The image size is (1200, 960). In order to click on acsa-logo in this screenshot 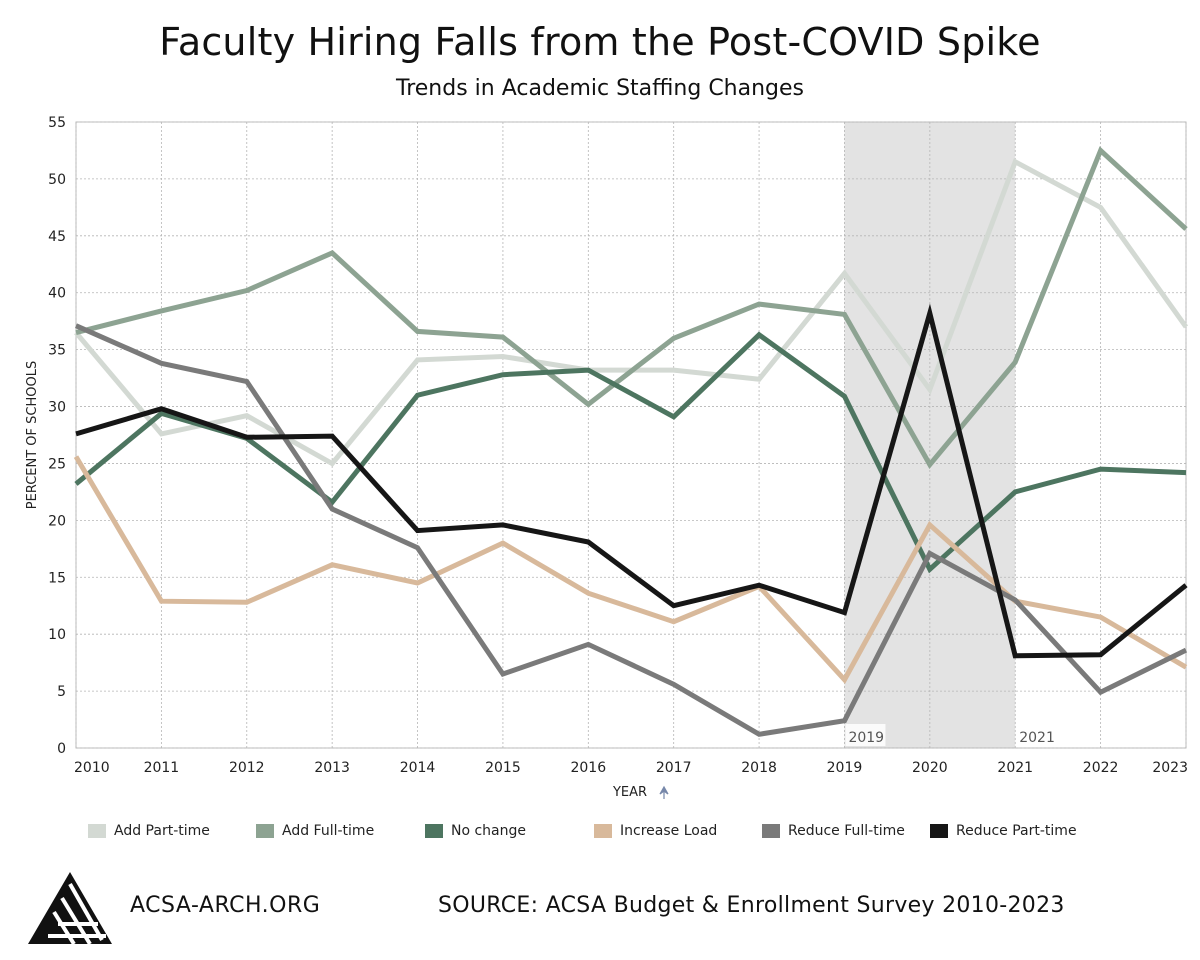, I will do `click(70, 910)`.